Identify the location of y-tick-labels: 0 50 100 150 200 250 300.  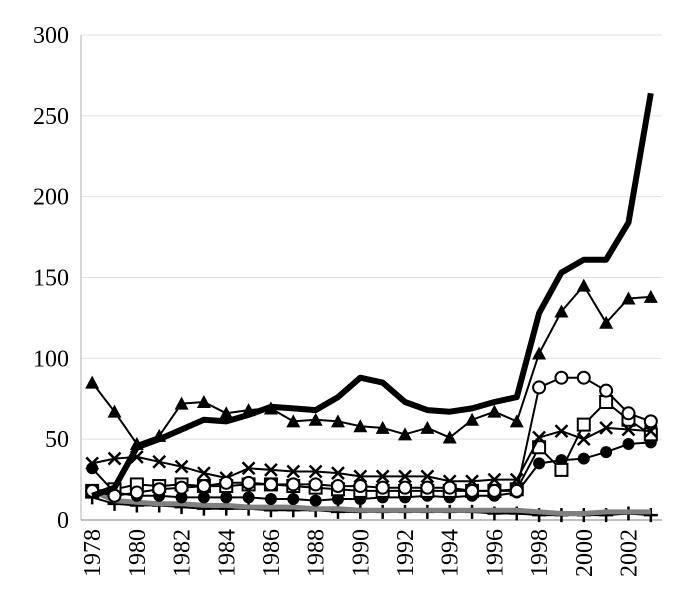
(51, 278).